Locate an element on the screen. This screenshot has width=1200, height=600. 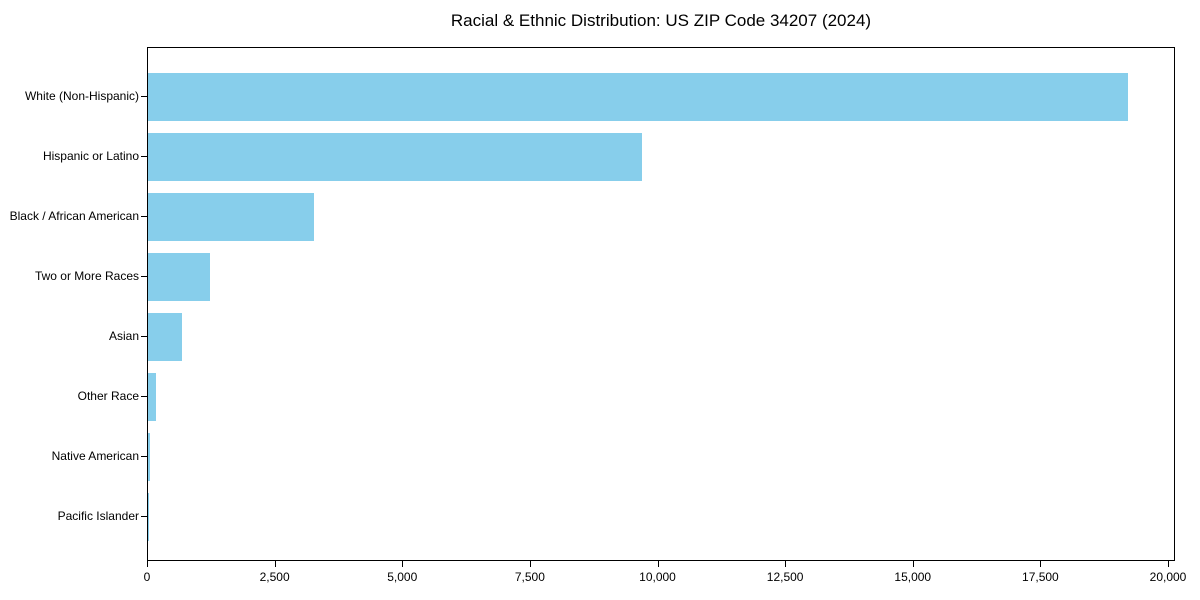
y-tick-label-black-african-american: Black / African American is located at coordinates (74, 216).